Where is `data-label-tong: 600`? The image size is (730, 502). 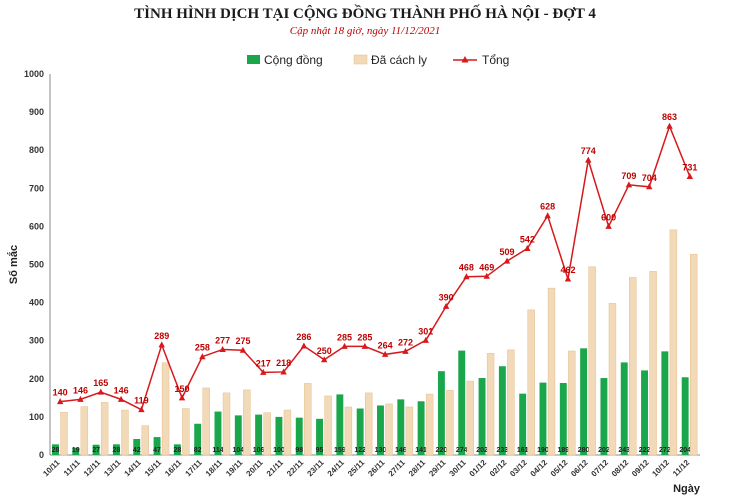 data-label-tong: 600 is located at coordinates (608, 217).